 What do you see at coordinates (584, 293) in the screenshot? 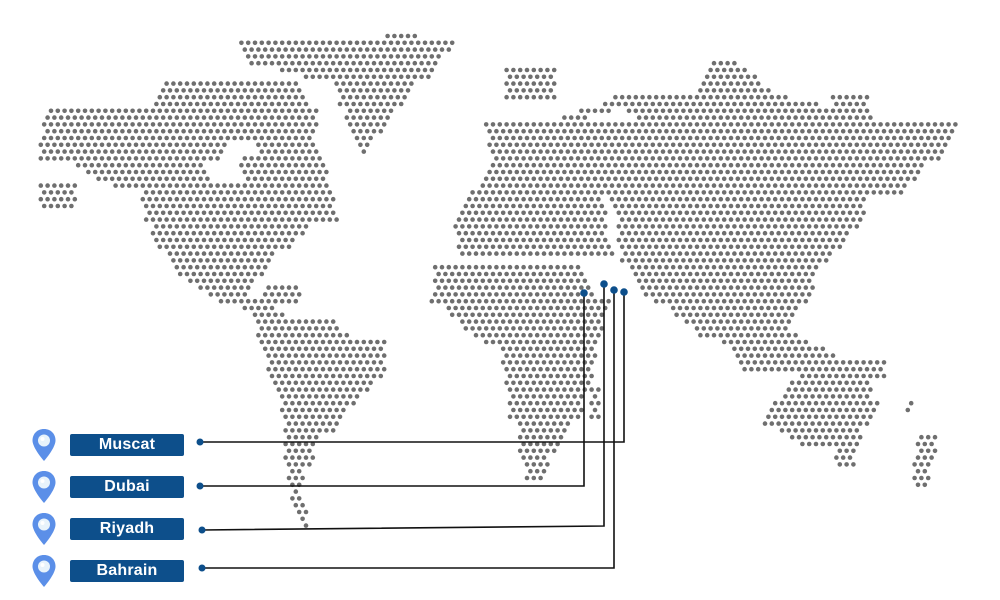
I see `city-marker-dubai` at bounding box center [584, 293].